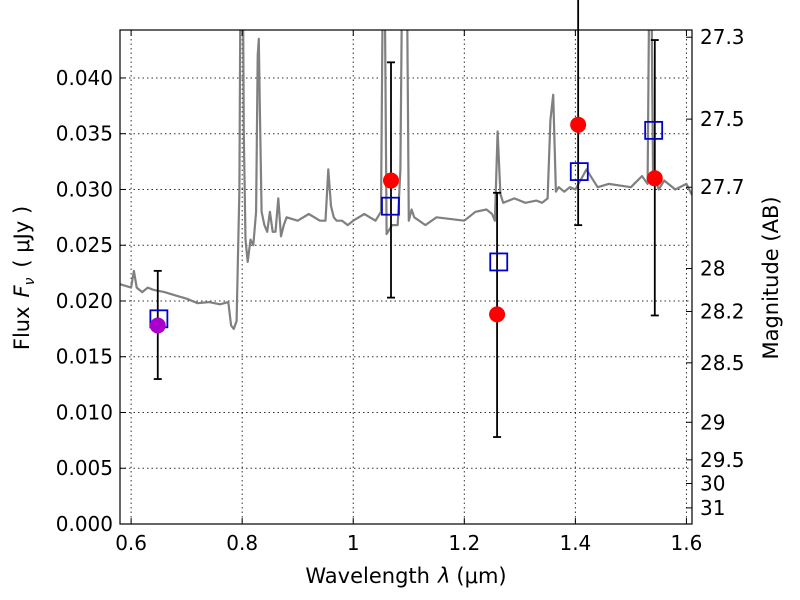 This screenshot has height=600, width=800. I want to click on x-tick-label-1: 0.8, so click(242, 543).